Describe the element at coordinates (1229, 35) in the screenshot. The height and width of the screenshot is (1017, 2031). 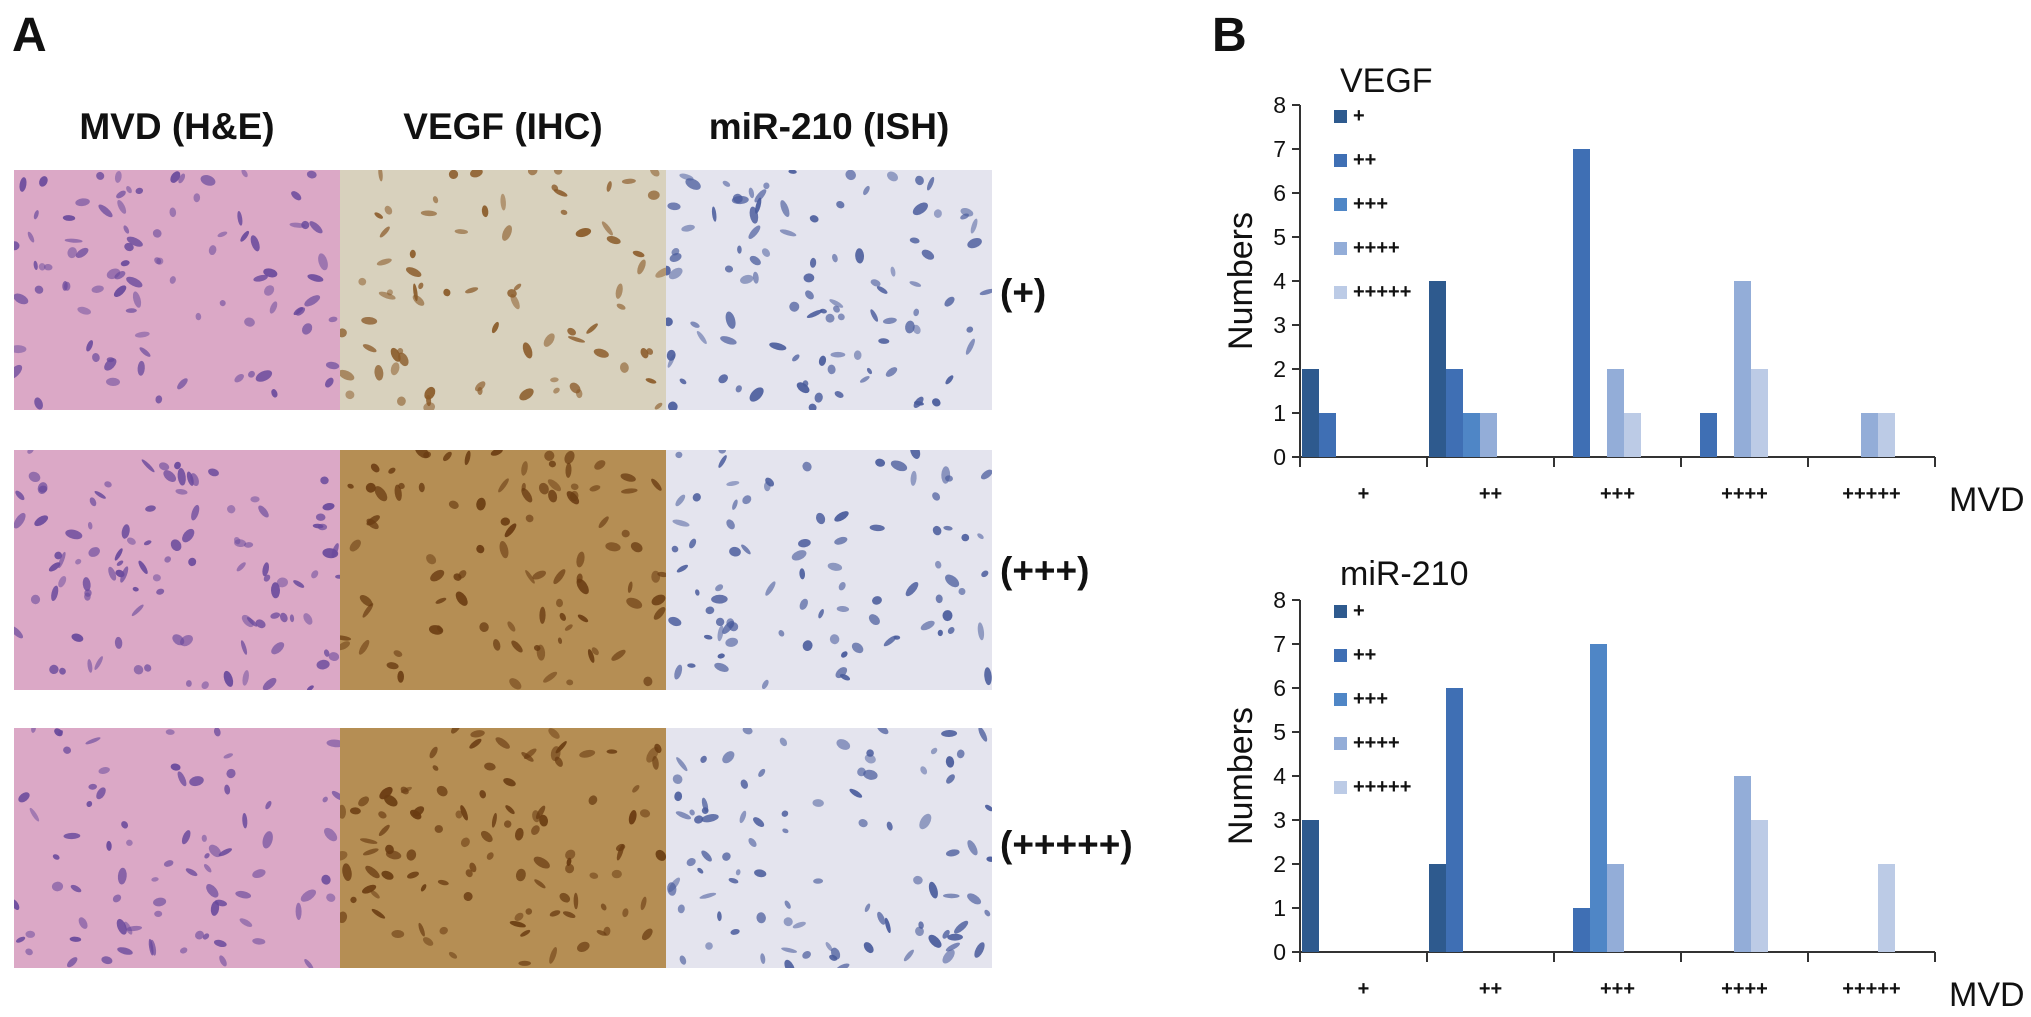
I see `panel-b-letter: B` at that location.